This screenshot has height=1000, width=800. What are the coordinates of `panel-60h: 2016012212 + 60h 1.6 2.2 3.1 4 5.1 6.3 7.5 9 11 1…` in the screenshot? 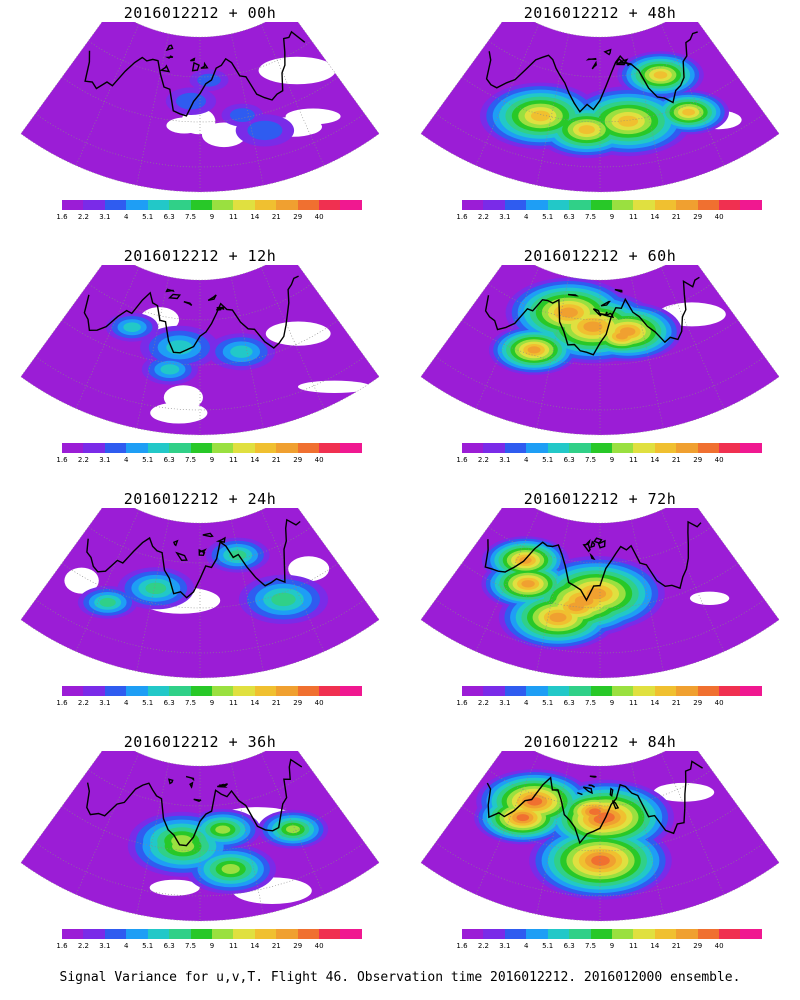 It's located at (600, 367).